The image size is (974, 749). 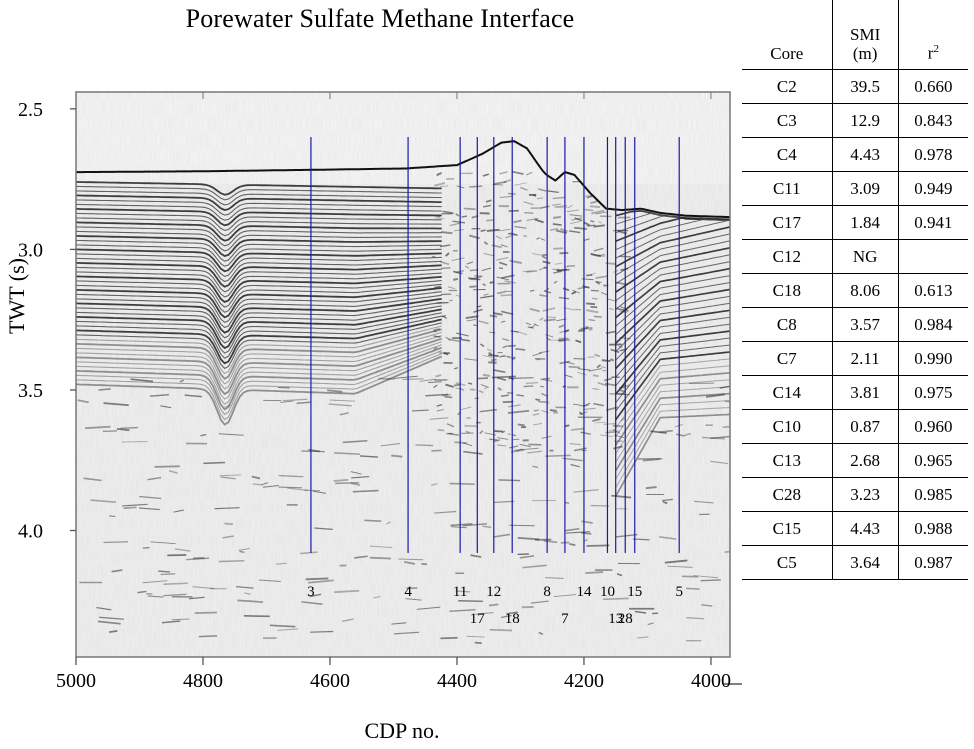 I want to click on r2-cell: 0.660, so click(x=932, y=86).